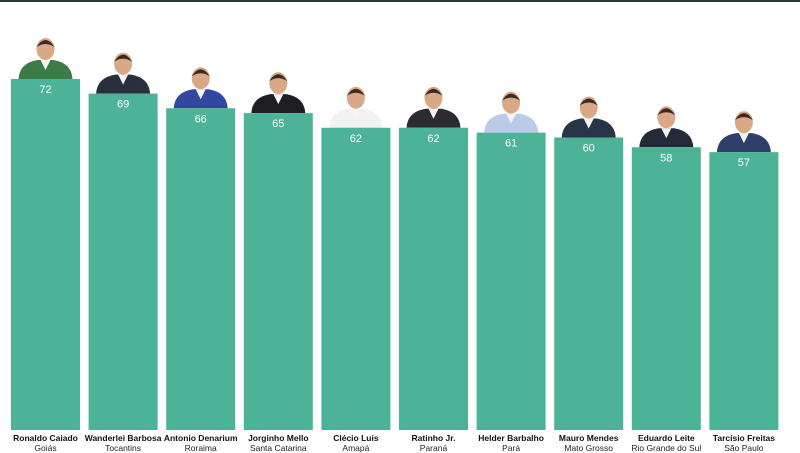  What do you see at coordinates (356, 448) in the screenshot?
I see `candidate-state: Amapá` at bounding box center [356, 448].